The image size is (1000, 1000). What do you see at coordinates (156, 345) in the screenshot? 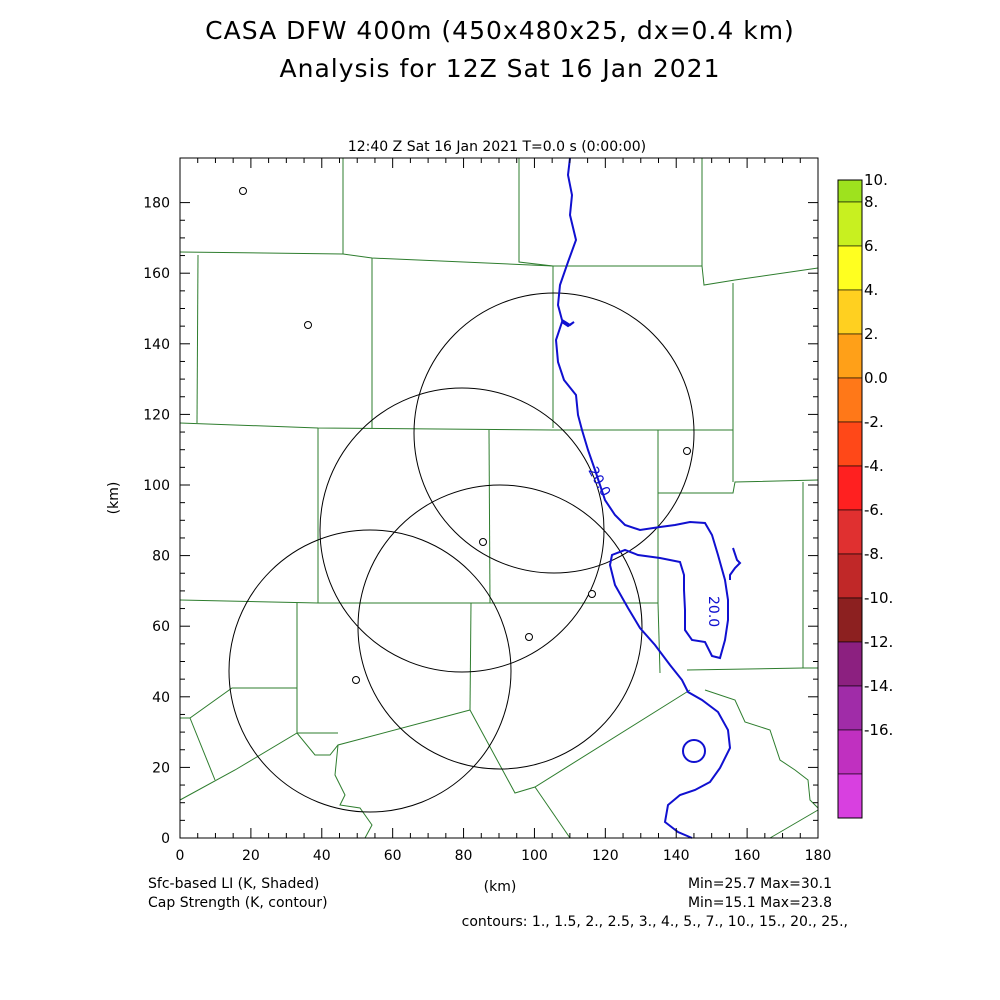
I see `y-tick-label: 140` at bounding box center [156, 345].